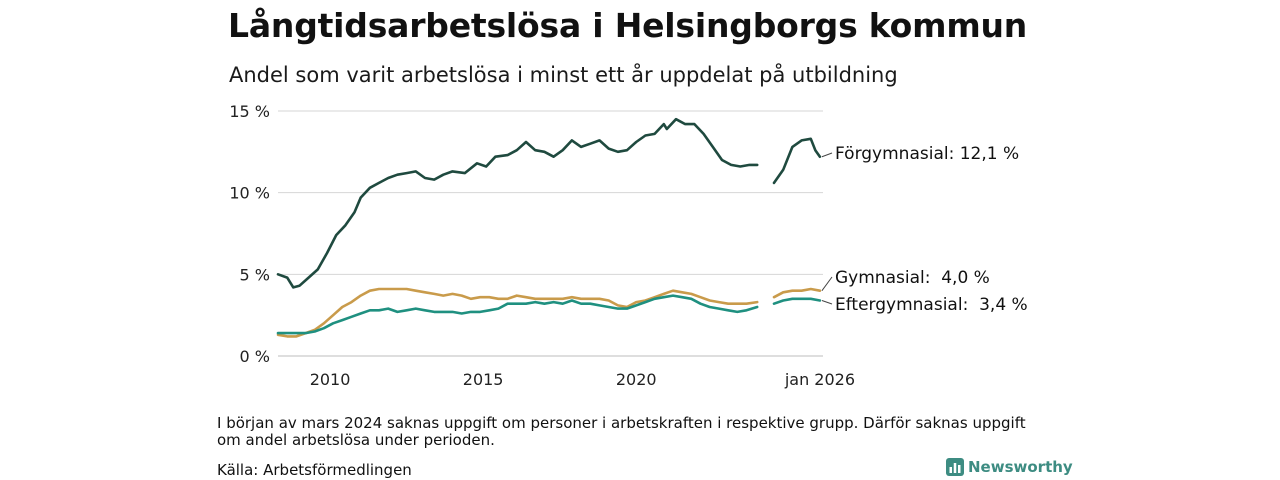 Image resolution: width=1280 pixels, height=480 pixels. Describe the element at coordinates (628, 25) in the screenshot. I see `chart-title: Långtidsarbetslösa i Helsingborgs kommun` at that location.